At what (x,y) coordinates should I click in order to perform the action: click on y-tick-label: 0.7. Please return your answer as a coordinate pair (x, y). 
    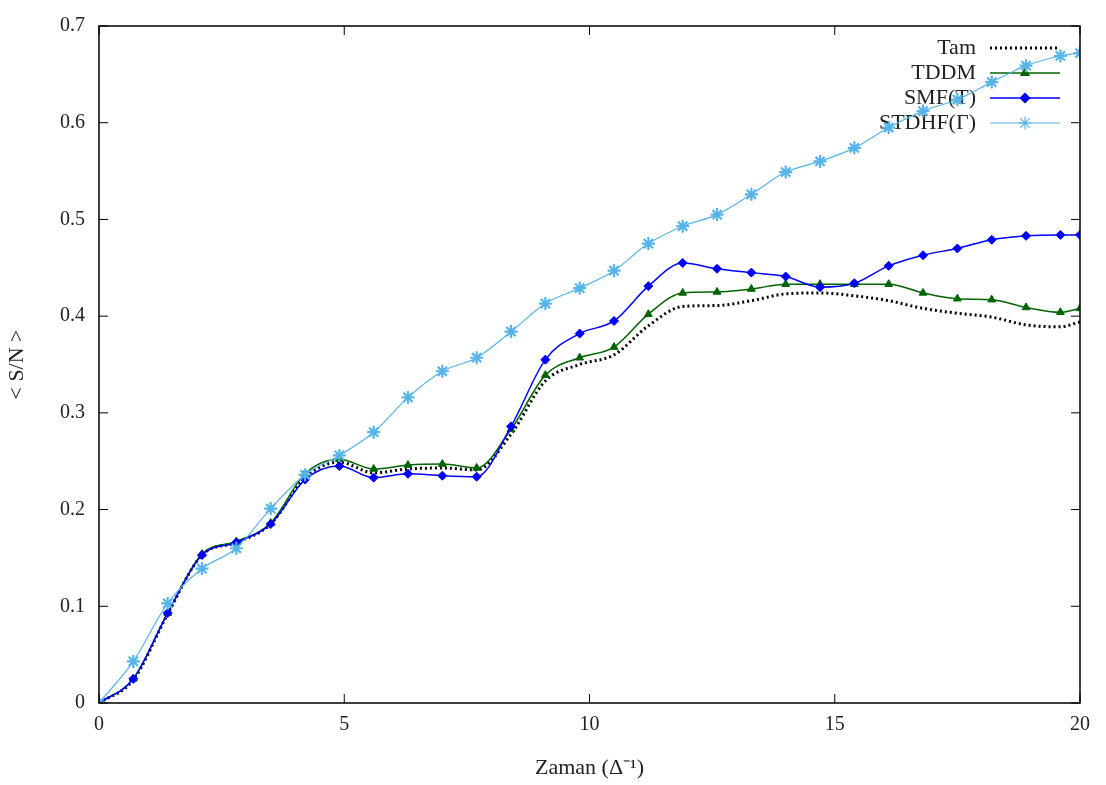
    Looking at the image, I should click on (72, 24).